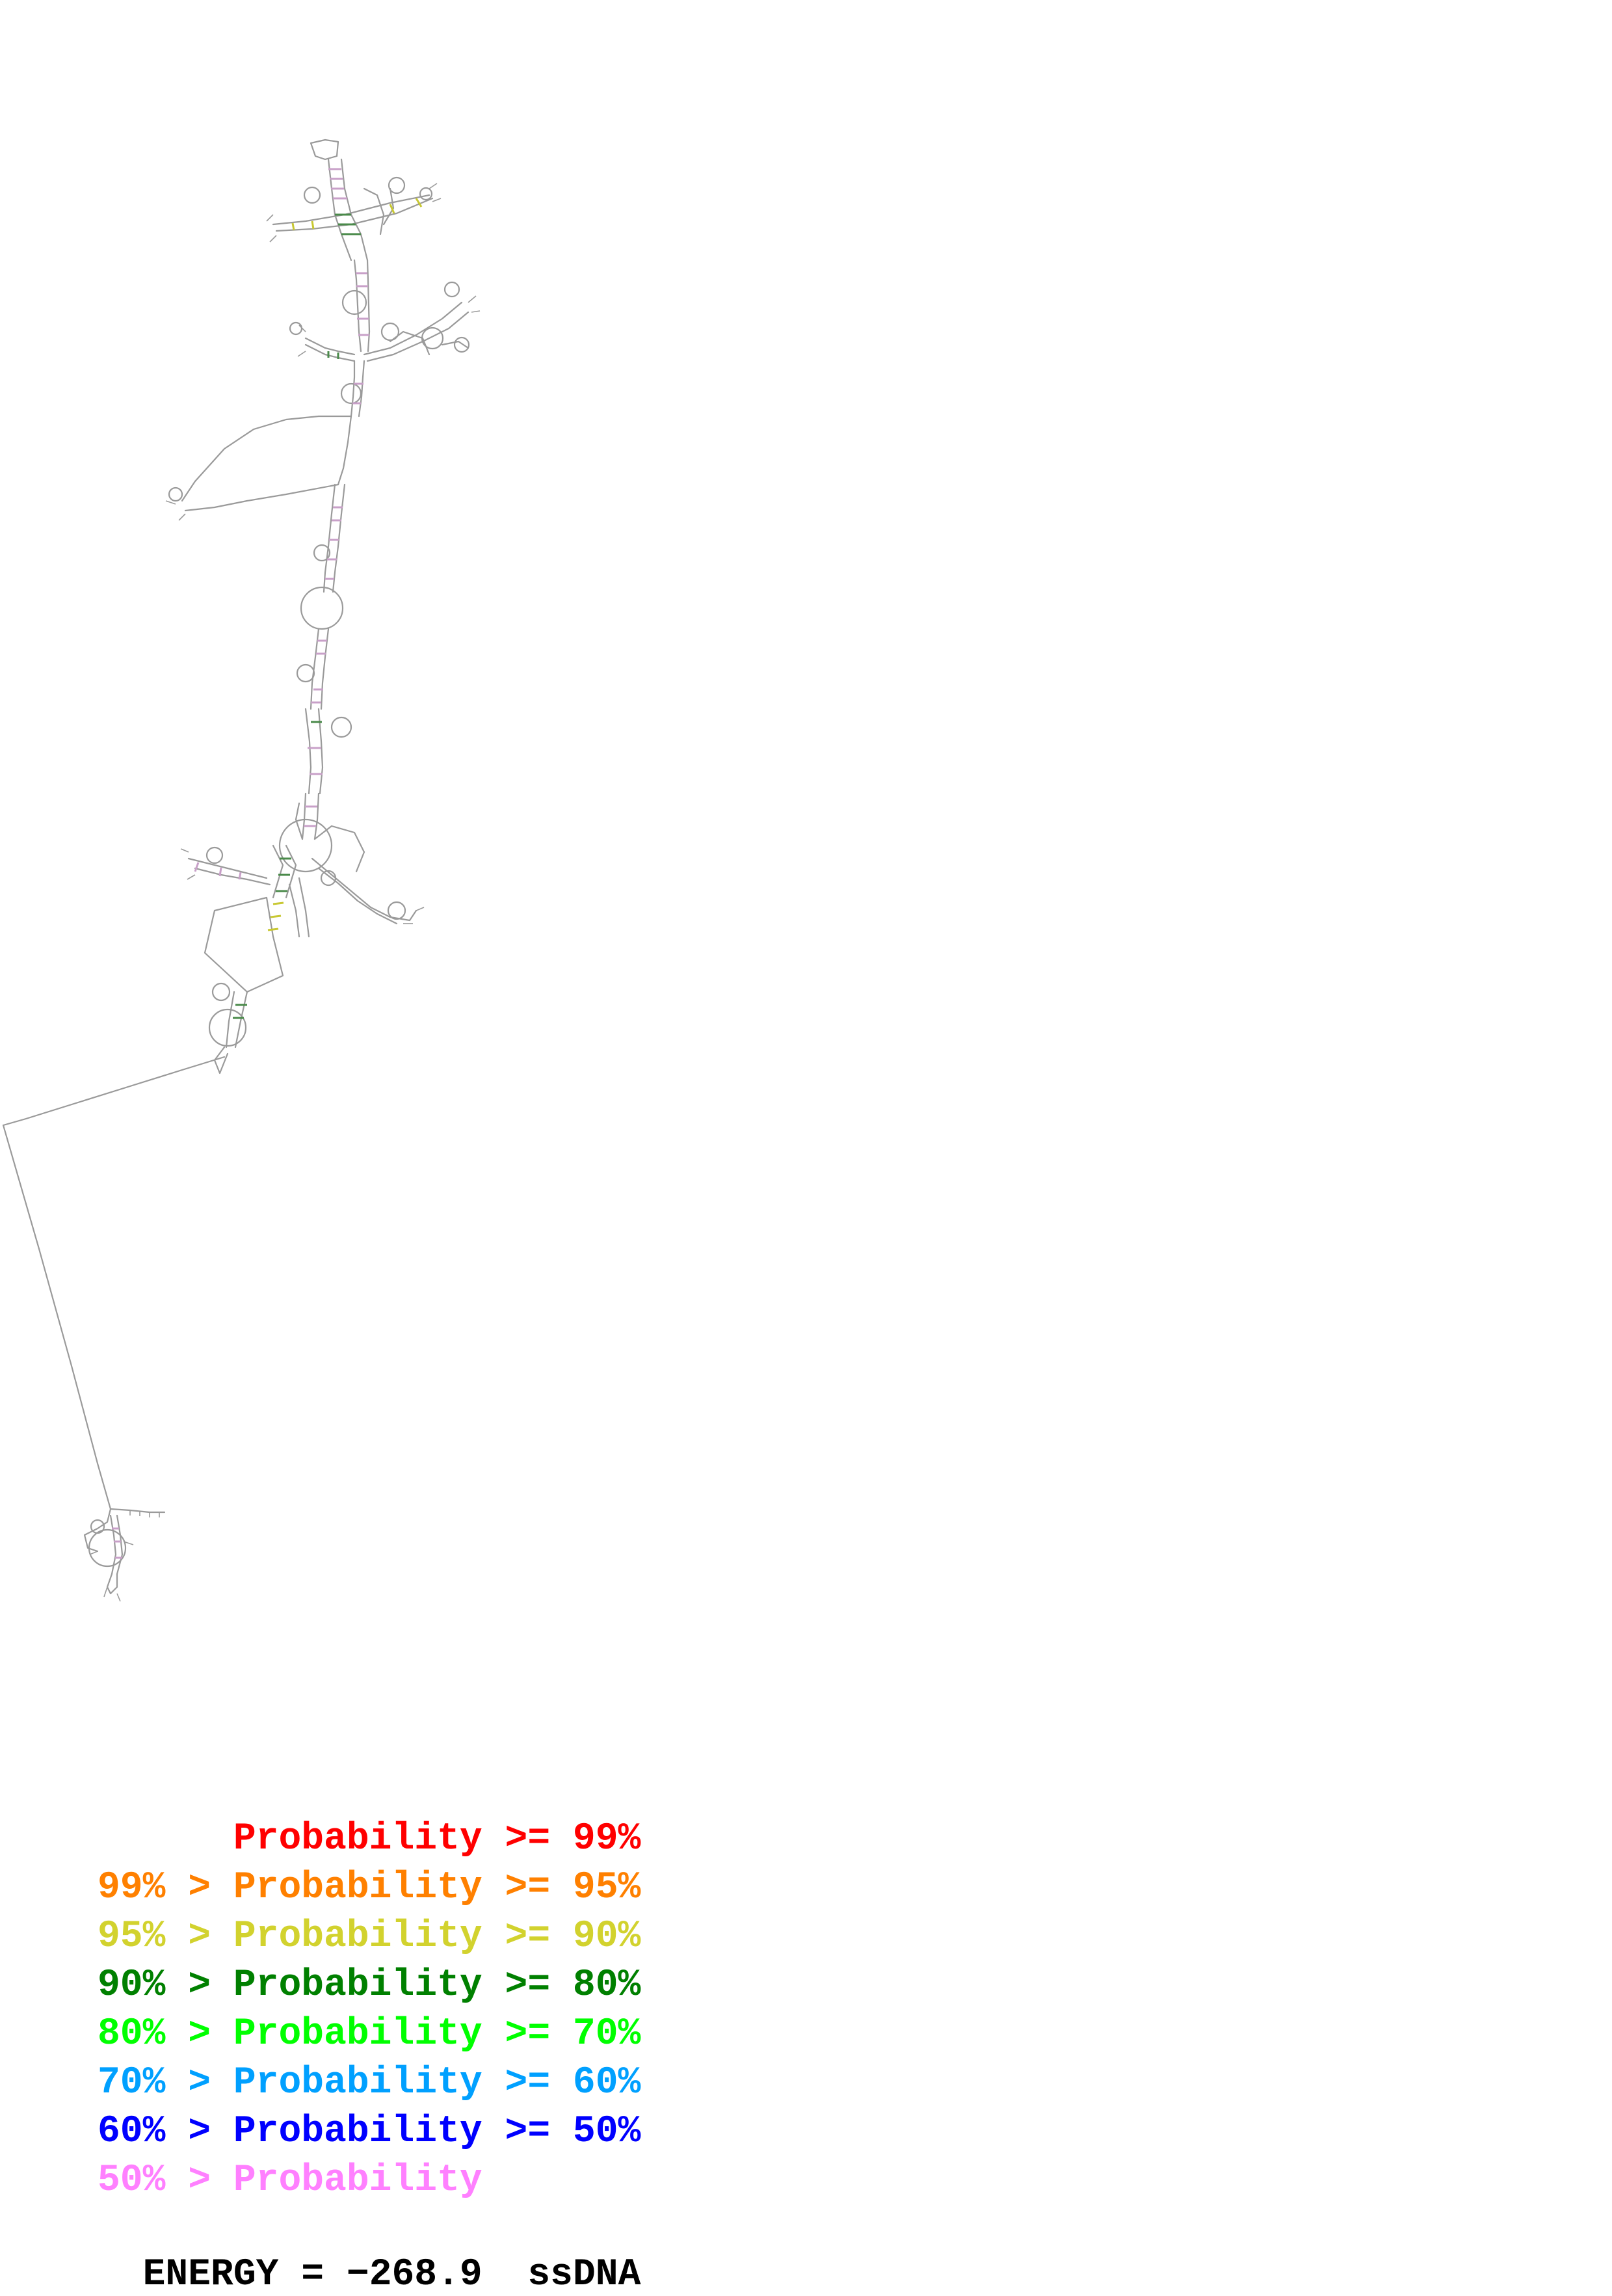  I want to click on legend-suffix: >= 70%, so click(573, 2034).